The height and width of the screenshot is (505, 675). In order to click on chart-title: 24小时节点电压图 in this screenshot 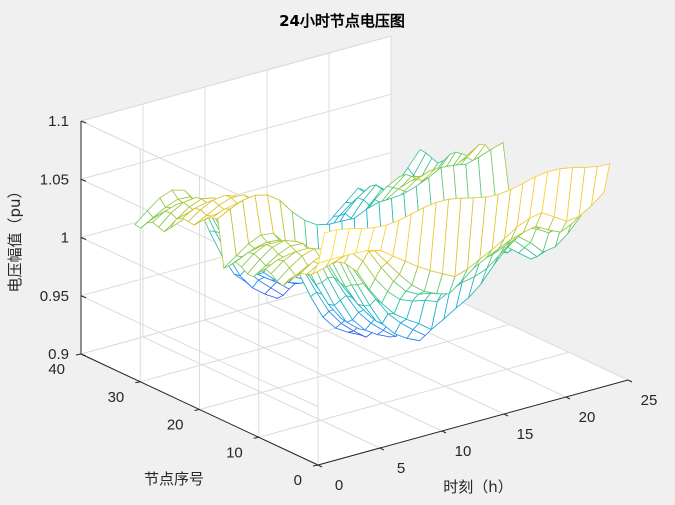, I will do `click(342, 21)`.